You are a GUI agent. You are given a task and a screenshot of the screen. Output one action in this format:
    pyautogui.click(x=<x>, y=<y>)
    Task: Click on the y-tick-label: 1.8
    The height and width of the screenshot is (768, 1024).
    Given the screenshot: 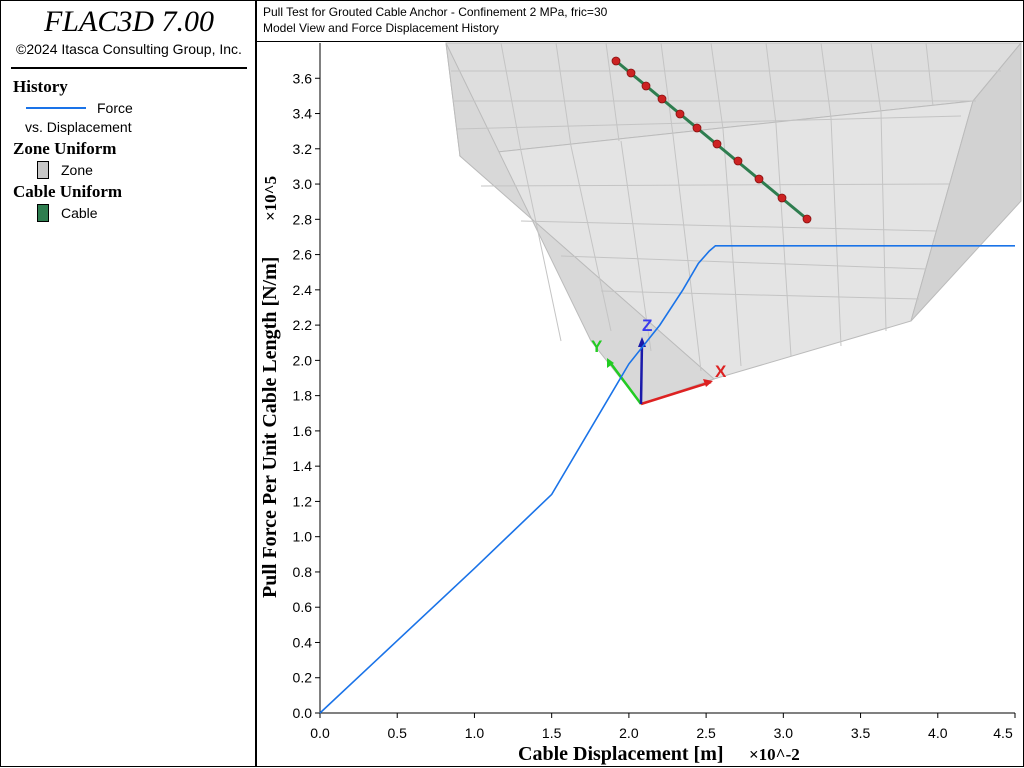 What is the action you would take?
    pyautogui.click(x=303, y=396)
    